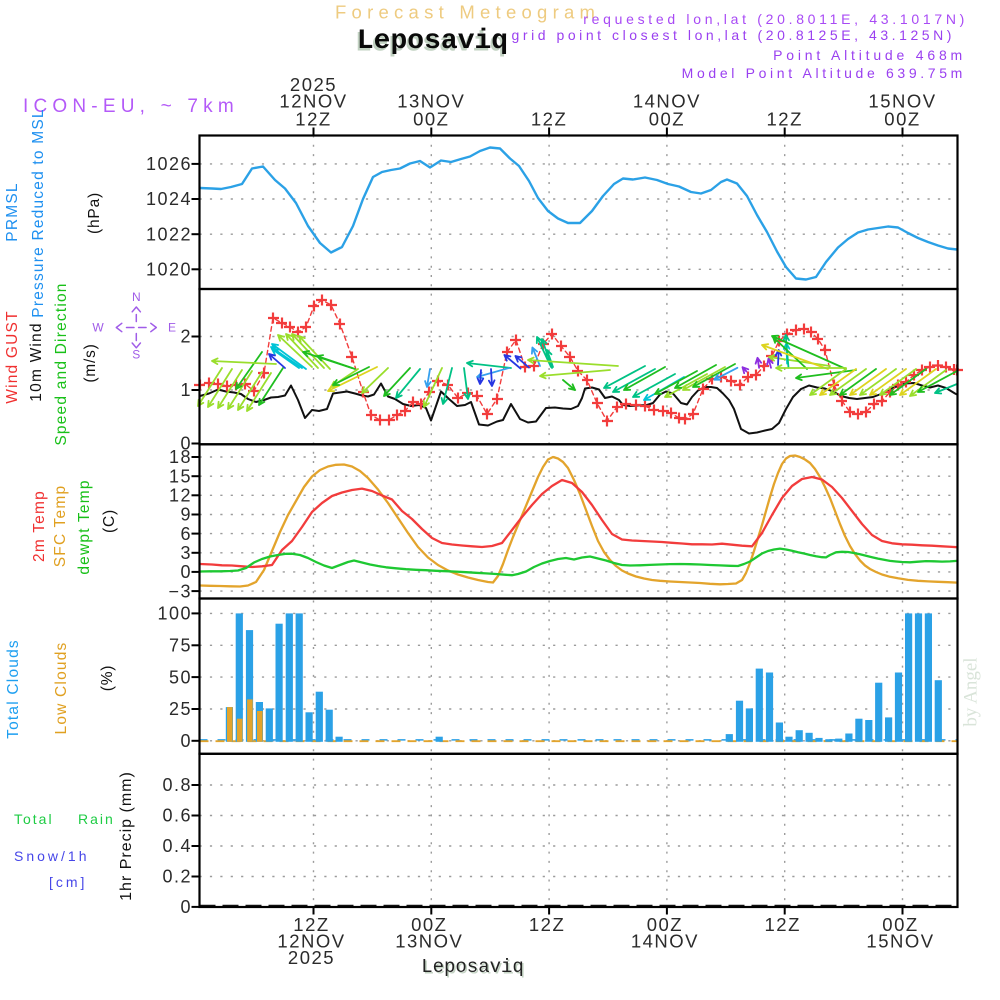 The height and width of the screenshot is (1000, 1000). I want to click on svg-text: −3, so click(180, 591).